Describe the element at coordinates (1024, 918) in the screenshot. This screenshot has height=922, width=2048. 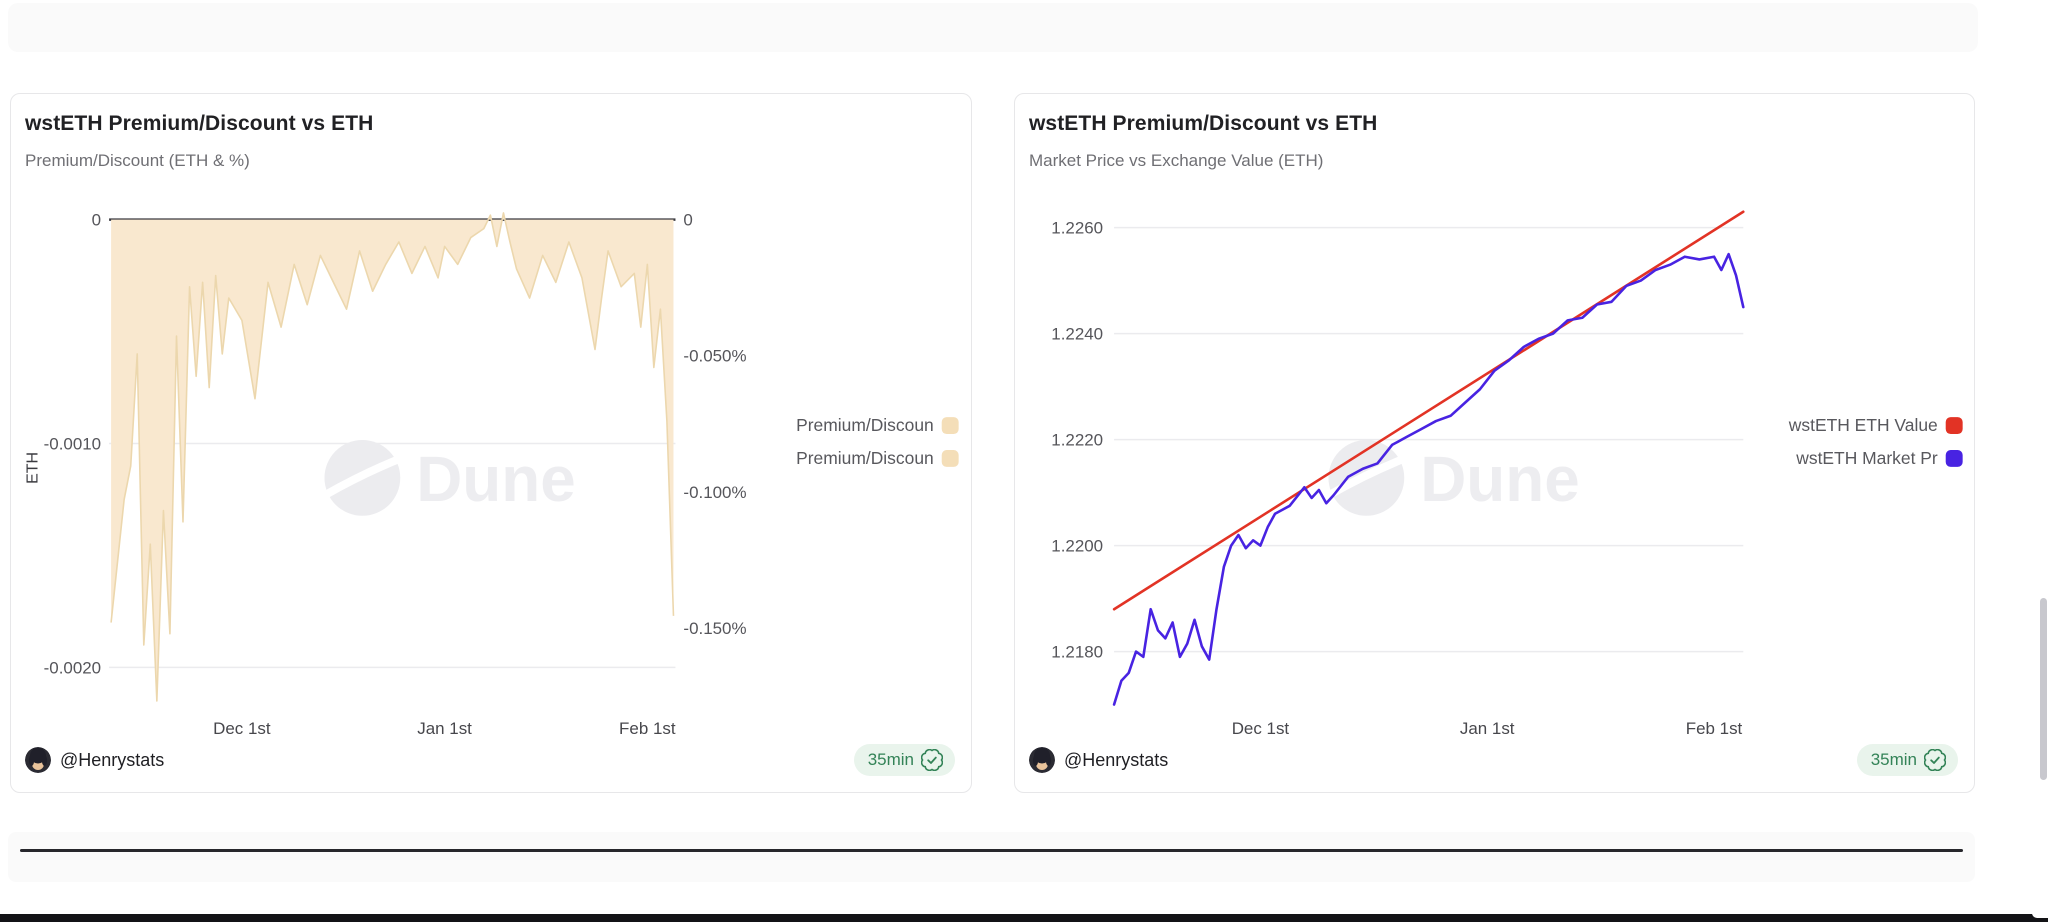
I see `bottom-black-bar` at that location.